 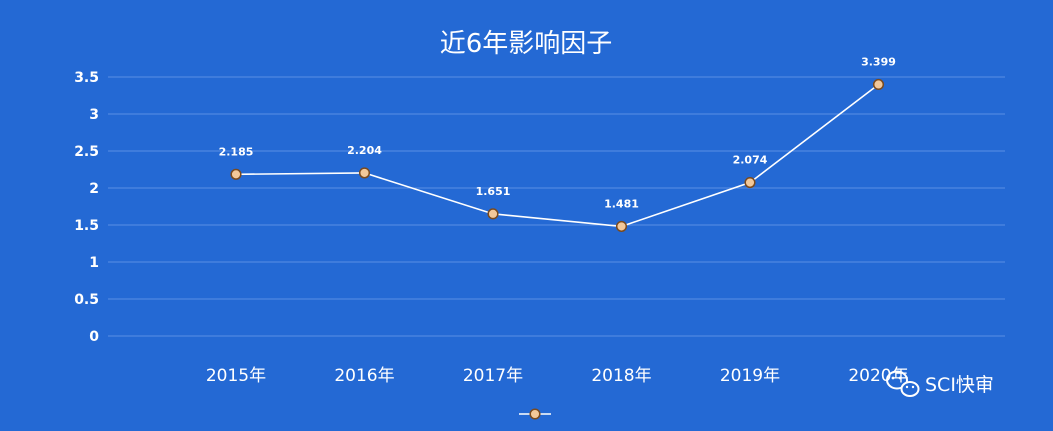 I want to click on x-axis: 2015年 2016年 2017年 2018年 2019年 2020年, so click(x=557, y=376).